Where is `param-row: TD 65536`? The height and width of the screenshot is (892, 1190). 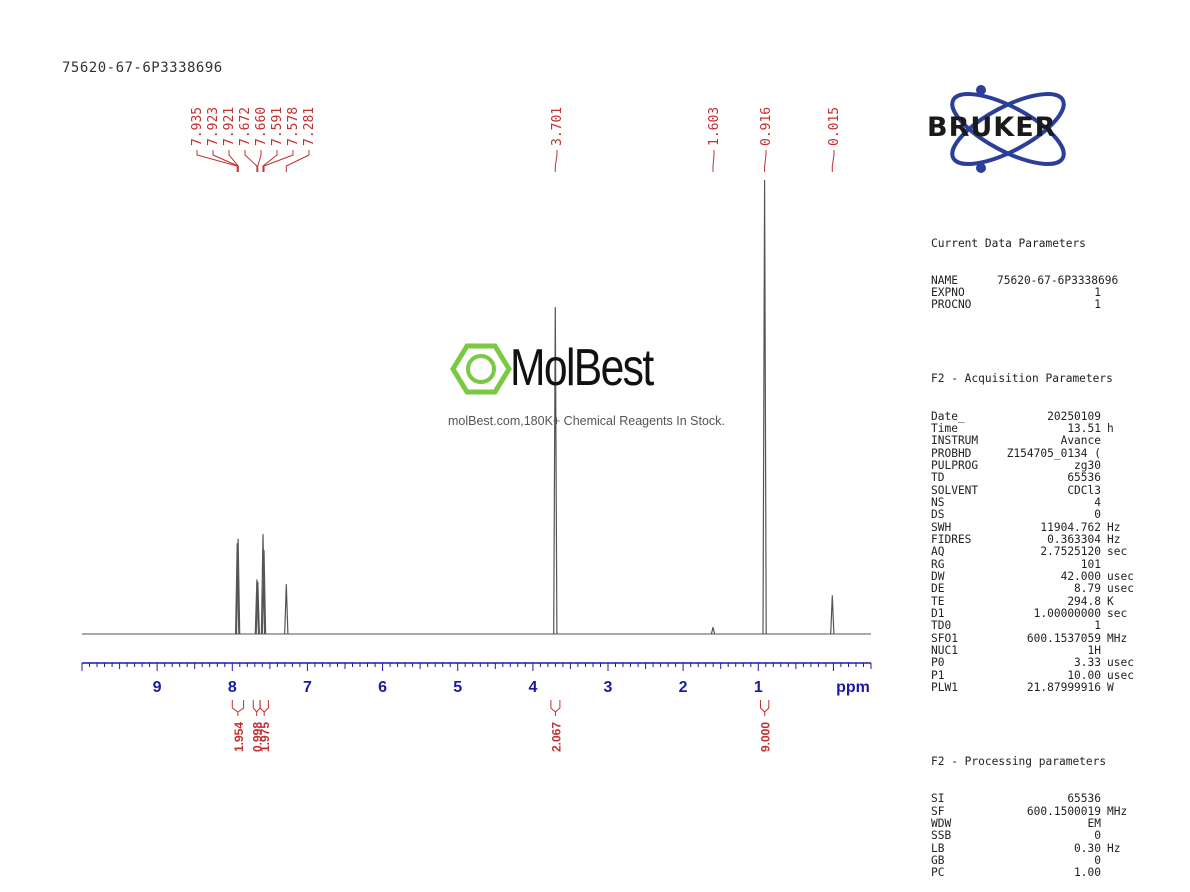 param-row: TD 65536 is located at coordinates (1032, 478).